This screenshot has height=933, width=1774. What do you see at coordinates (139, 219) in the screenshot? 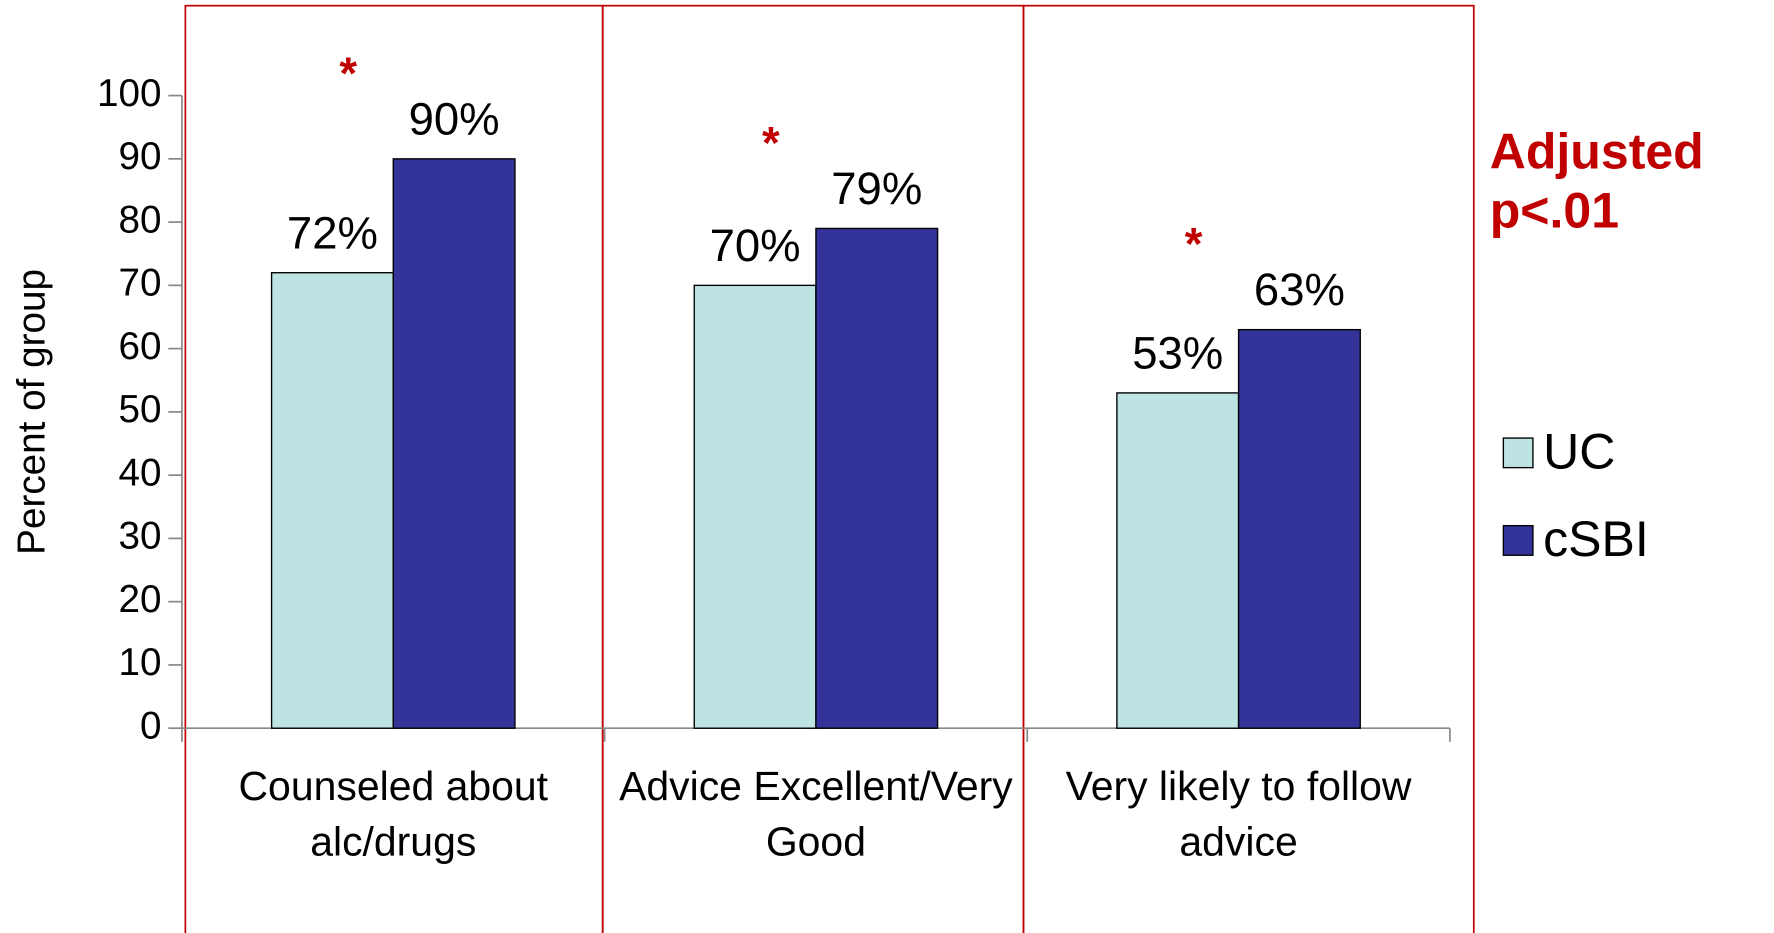
I see `y-tick-label: 80` at bounding box center [139, 219].